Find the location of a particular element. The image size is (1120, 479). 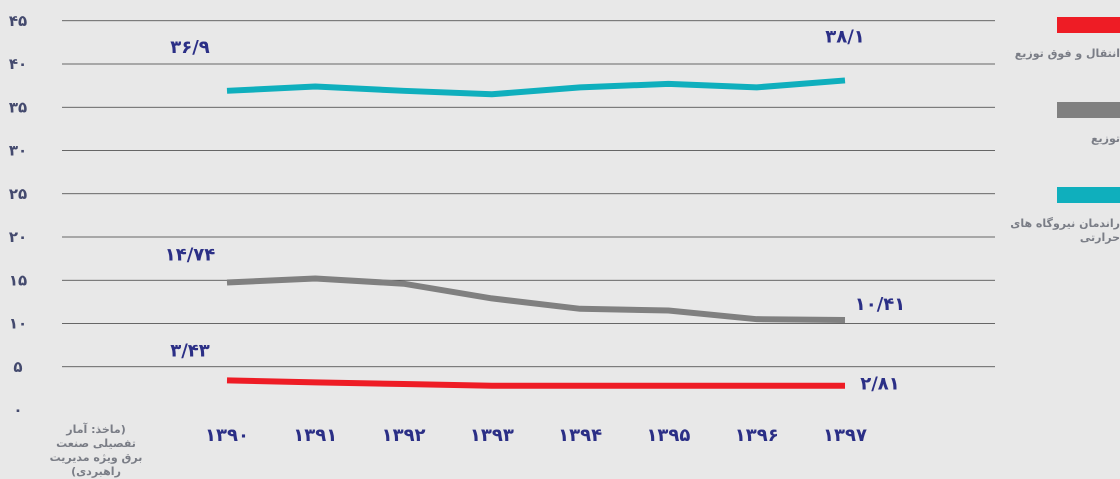

y-tick-label-0: ۰ is located at coordinates (17, 410).